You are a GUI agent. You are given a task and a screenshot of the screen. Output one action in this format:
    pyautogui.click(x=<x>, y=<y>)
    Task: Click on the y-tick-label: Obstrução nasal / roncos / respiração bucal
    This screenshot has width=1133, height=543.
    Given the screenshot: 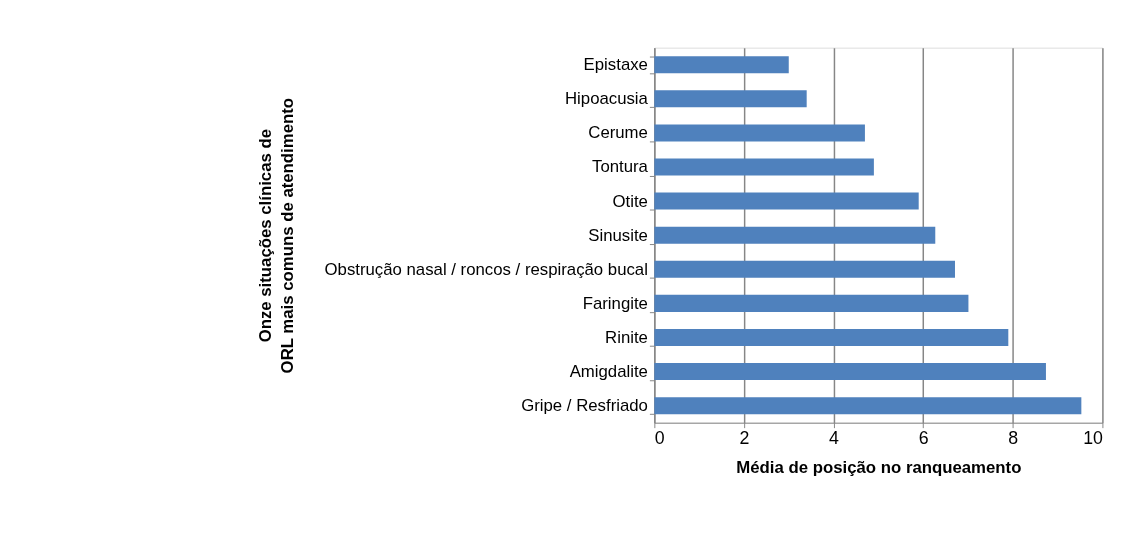 What is the action you would take?
    pyautogui.click(x=486, y=269)
    